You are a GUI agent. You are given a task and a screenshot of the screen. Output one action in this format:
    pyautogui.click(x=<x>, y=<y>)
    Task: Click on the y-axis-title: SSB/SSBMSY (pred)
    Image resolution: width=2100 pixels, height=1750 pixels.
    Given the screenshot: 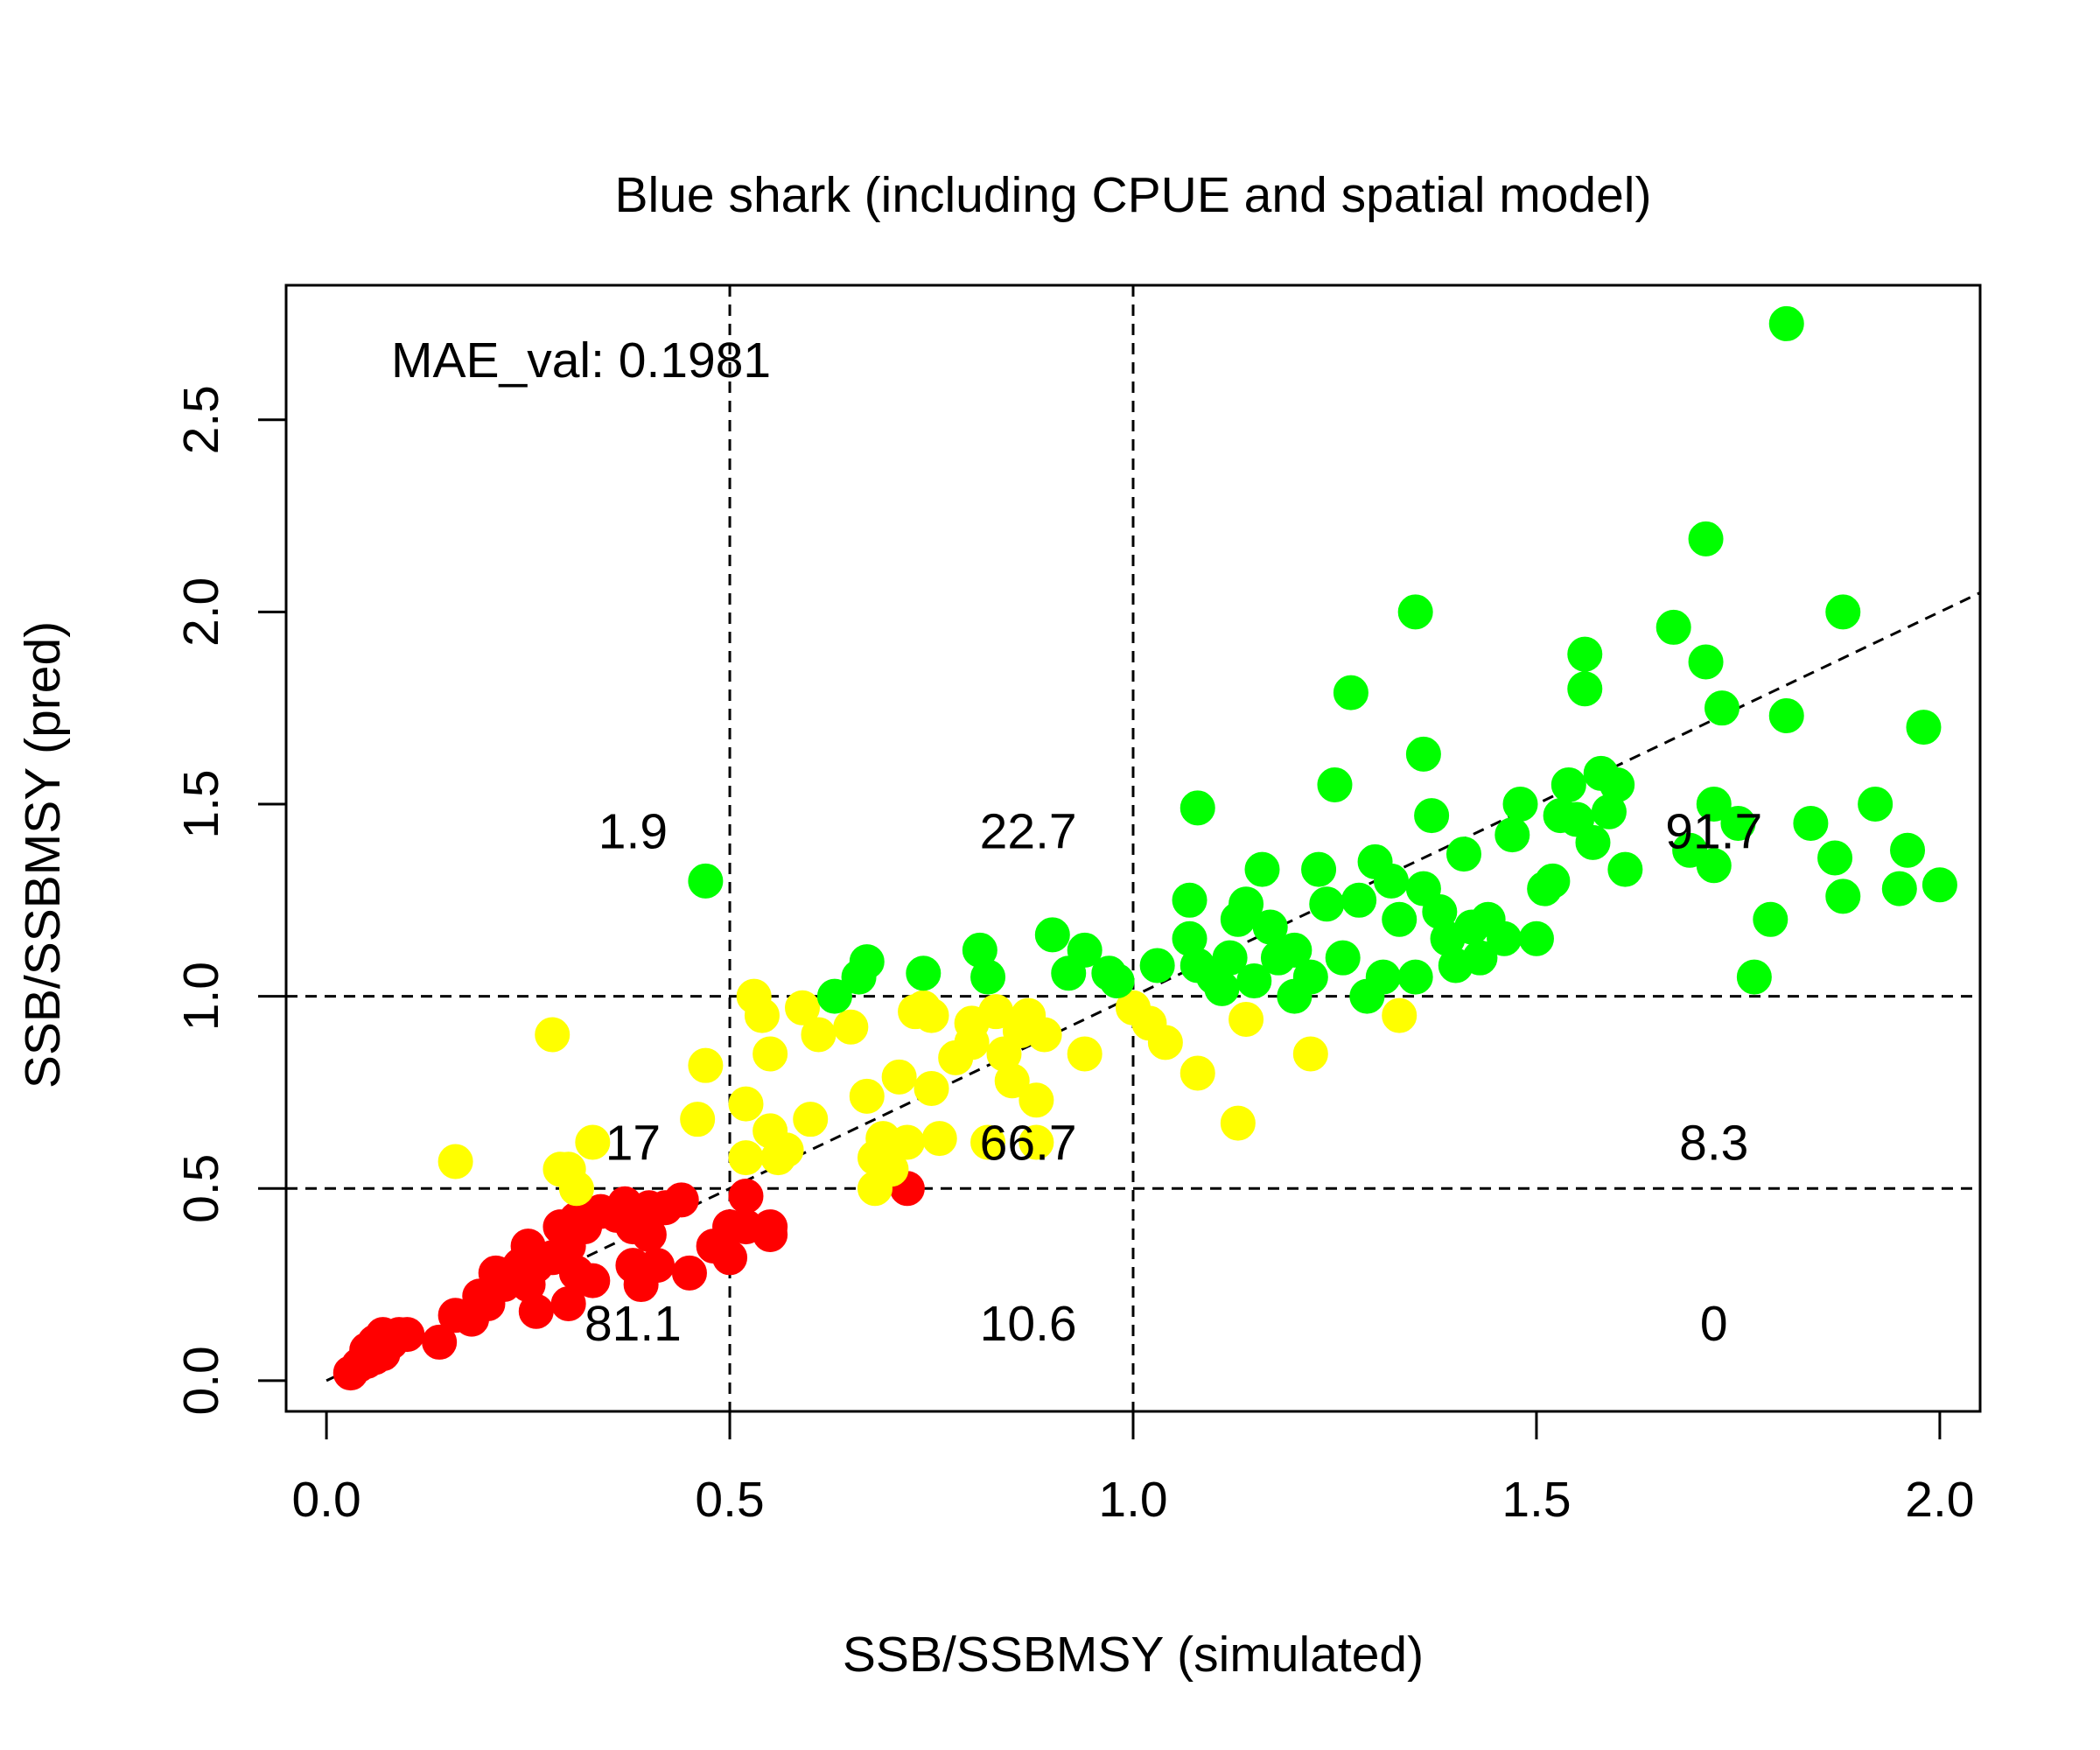 What is the action you would take?
    pyautogui.click(x=43, y=854)
    